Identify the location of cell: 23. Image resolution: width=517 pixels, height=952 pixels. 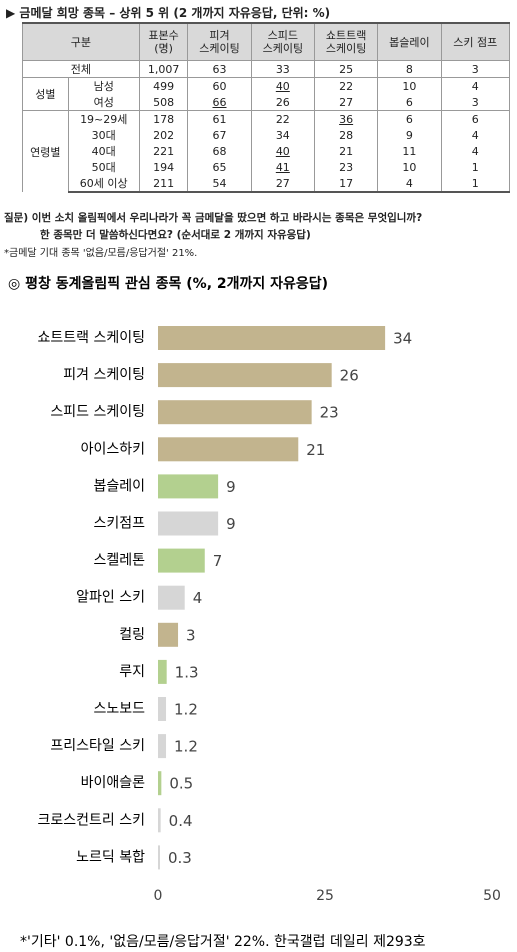
(346, 167).